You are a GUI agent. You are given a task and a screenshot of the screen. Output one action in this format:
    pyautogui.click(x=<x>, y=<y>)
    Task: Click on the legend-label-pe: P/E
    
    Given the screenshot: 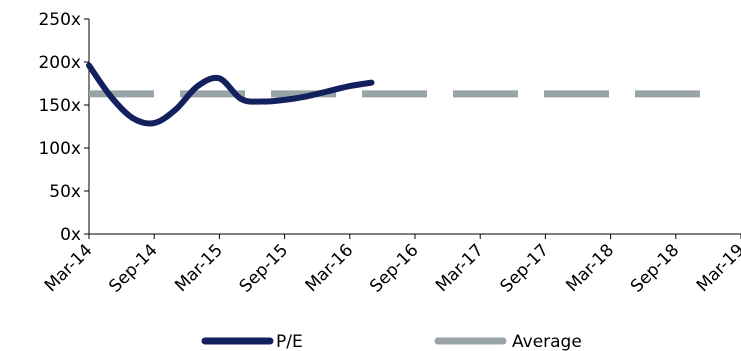 What is the action you would take?
    pyautogui.click(x=289, y=341)
    